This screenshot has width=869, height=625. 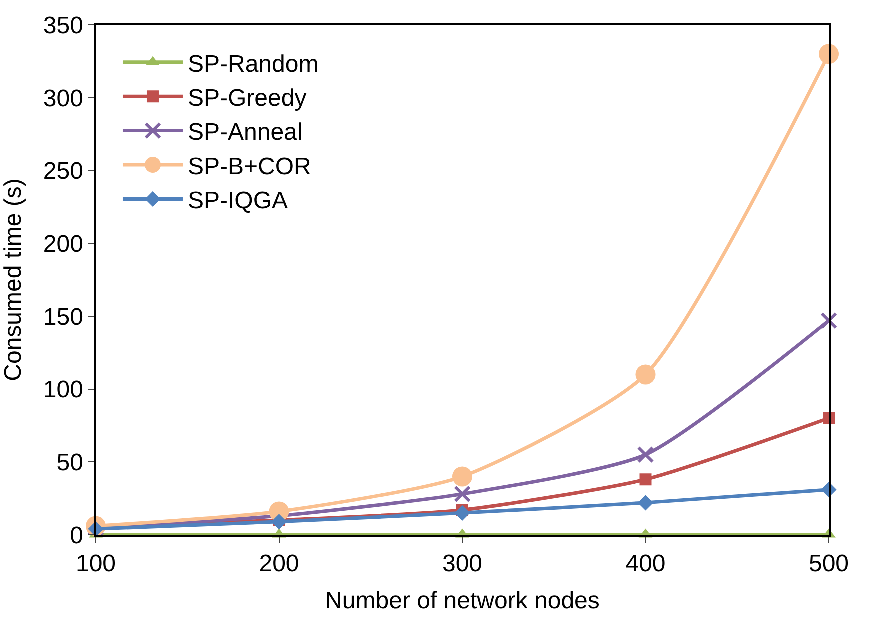 I want to click on y-tick-label: 250, so click(x=63, y=172).